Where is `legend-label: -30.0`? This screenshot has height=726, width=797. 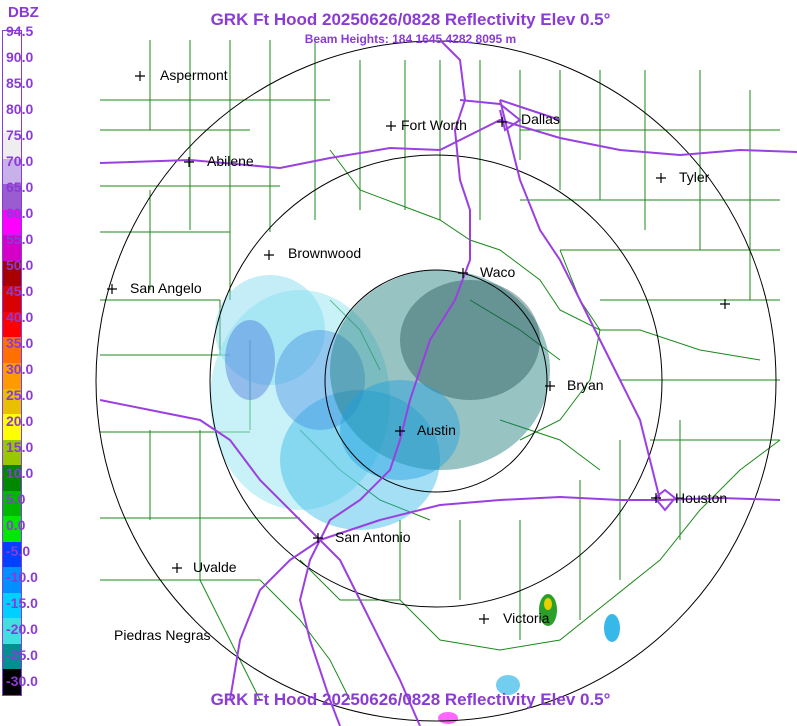 legend-label: -30.0 is located at coordinates (22, 681).